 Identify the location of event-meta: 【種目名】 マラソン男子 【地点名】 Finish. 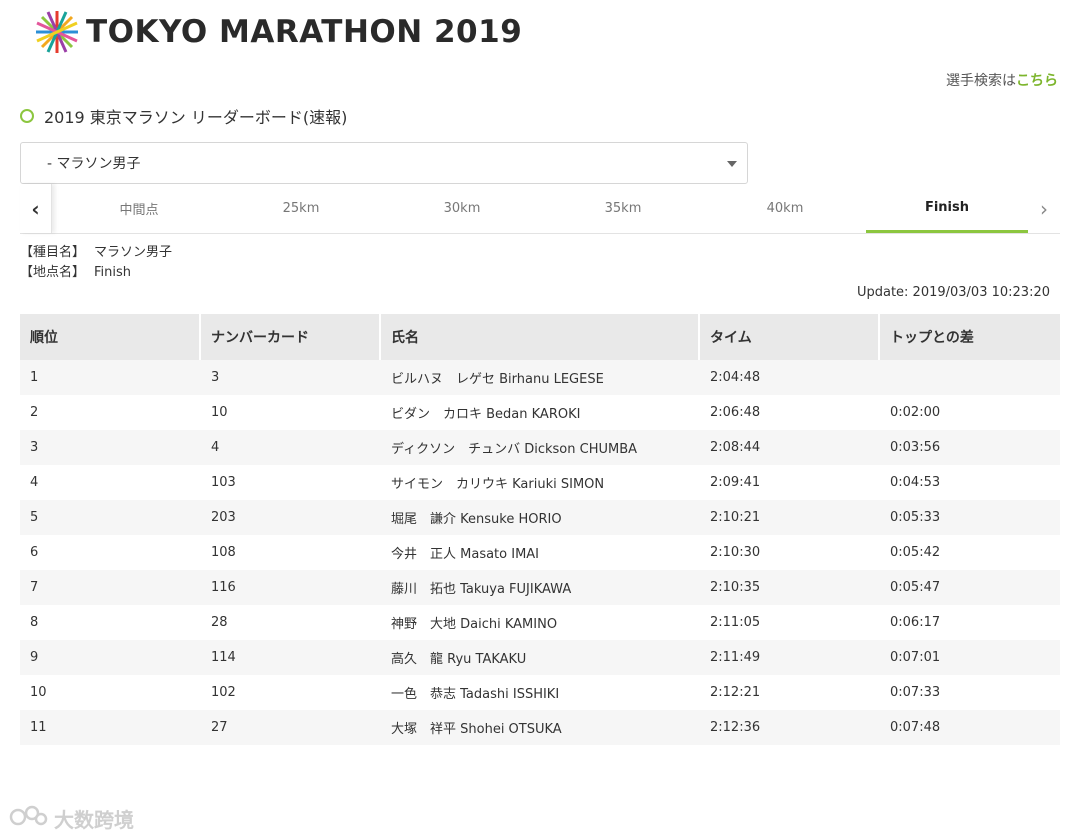
(96, 263).